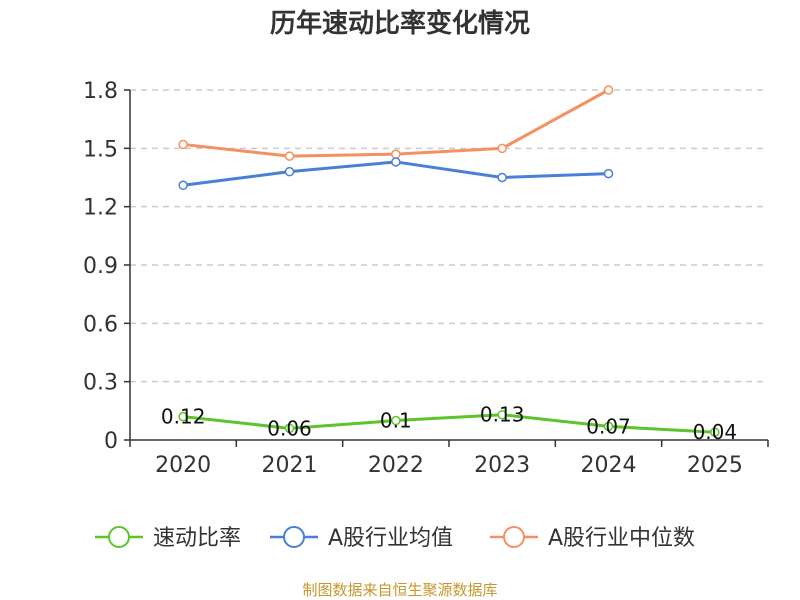  Describe the element at coordinates (502, 465) in the screenshot. I see `x-tick-label: 2023` at that location.